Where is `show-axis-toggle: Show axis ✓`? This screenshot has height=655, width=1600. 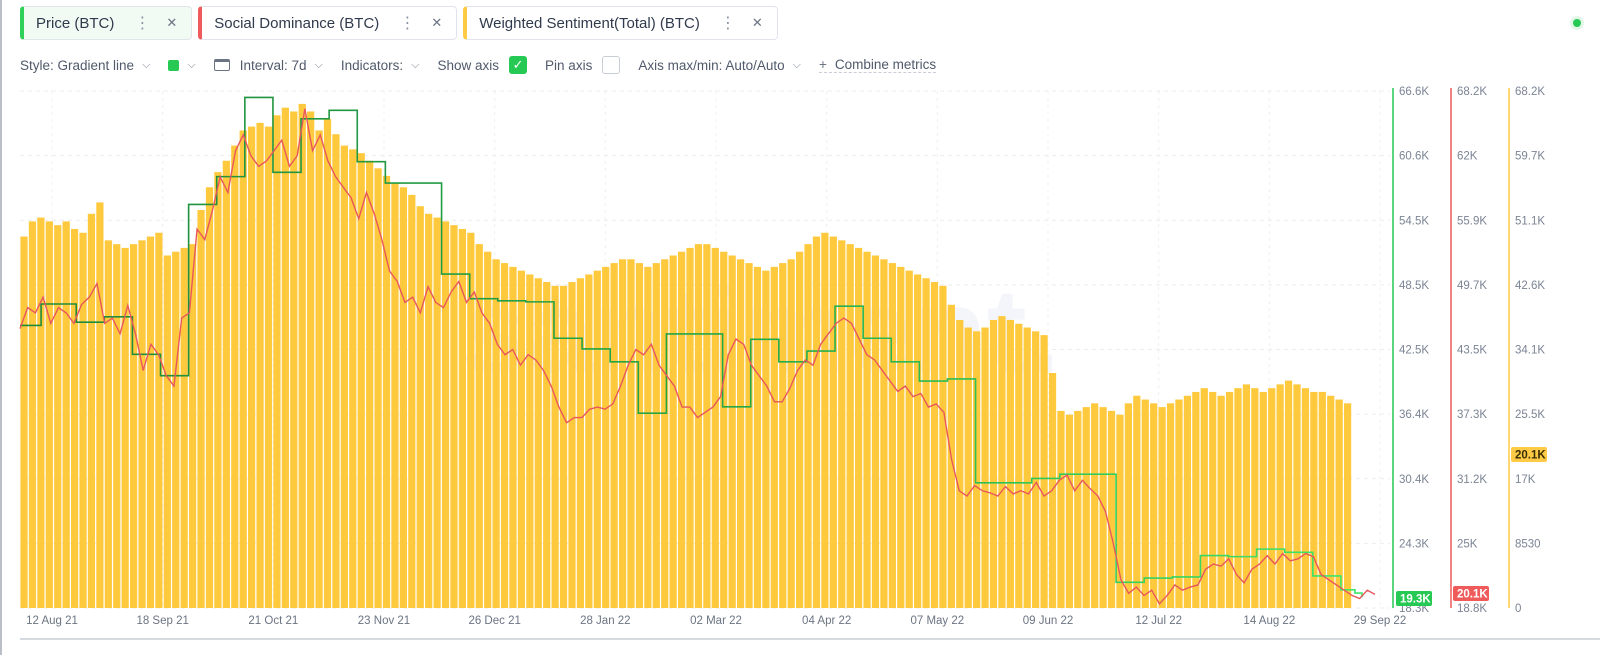 show-axis-toggle: Show axis ✓ is located at coordinates (483, 65).